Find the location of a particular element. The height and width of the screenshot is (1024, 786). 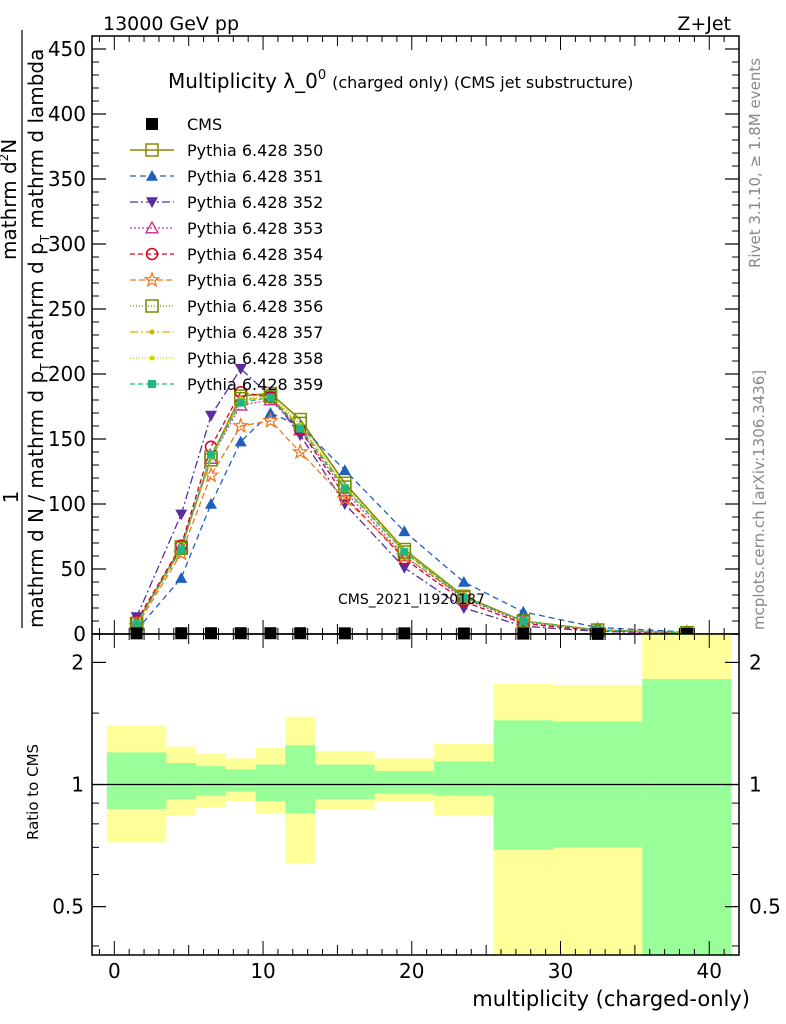

legend-item: Pythia 6.428 359 is located at coordinates (226, 384).